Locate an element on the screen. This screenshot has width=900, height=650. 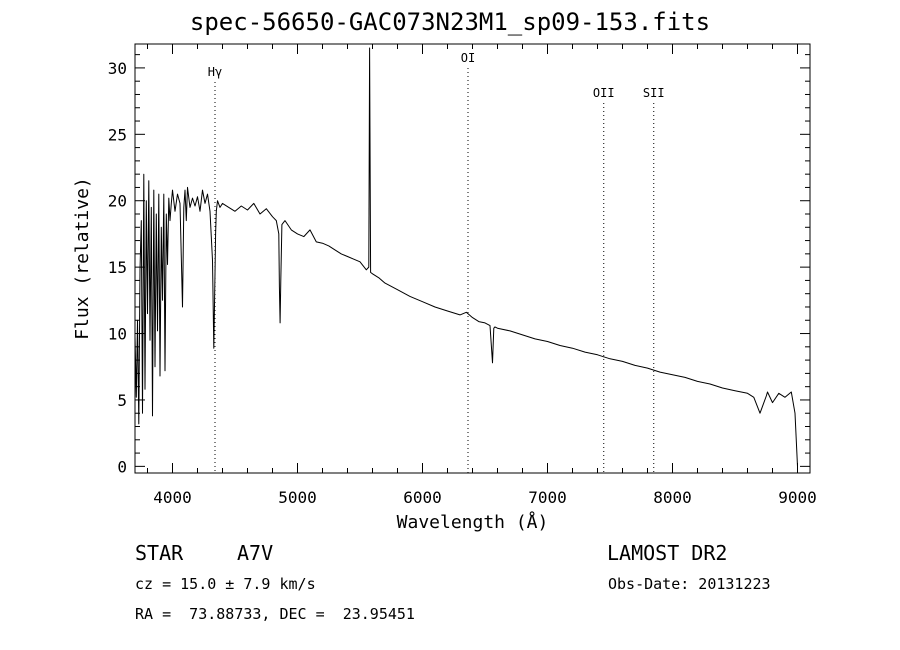
line-label: Hγ is located at coordinates (215, 72).